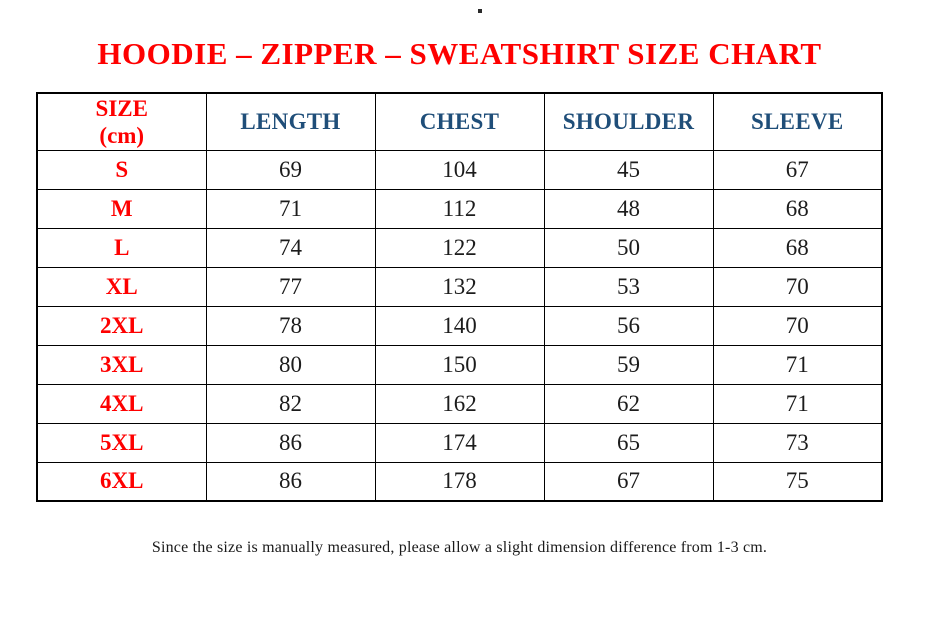 Image resolution: width=940 pixels, height=623 pixels. What do you see at coordinates (628, 247) in the screenshot?
I see `shoulder-value: 50` at bounding box center [628, 247].